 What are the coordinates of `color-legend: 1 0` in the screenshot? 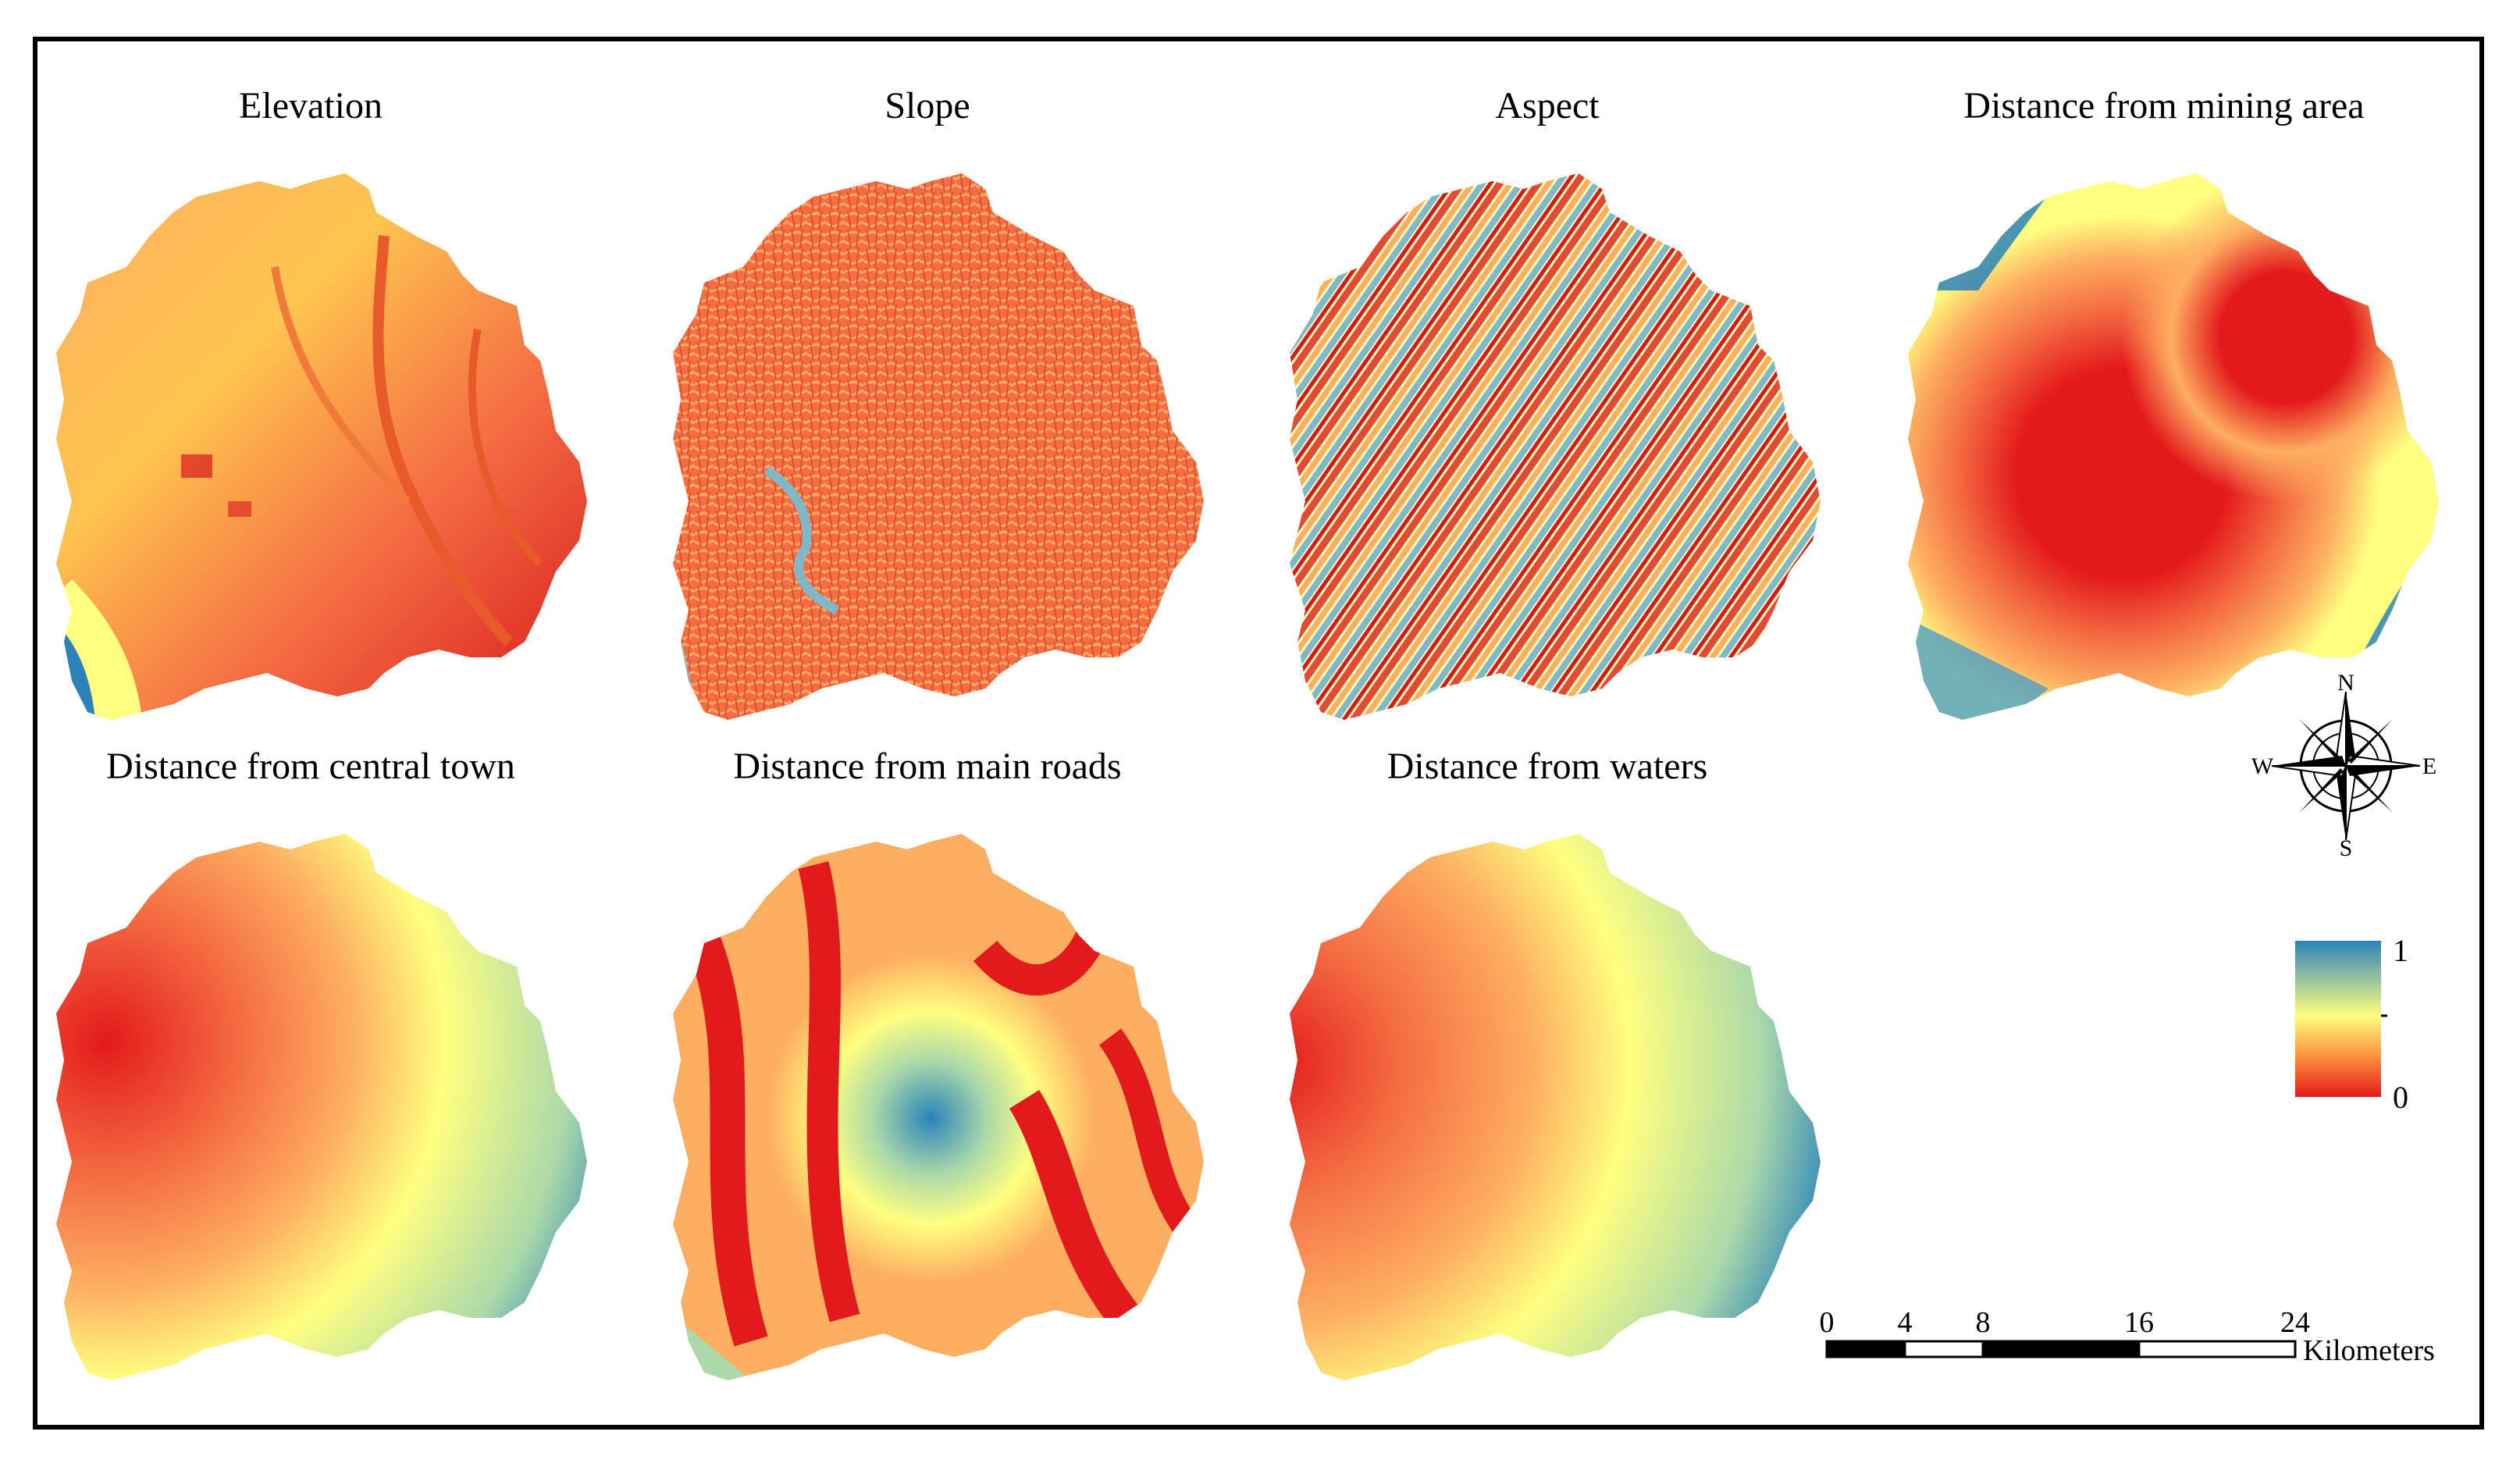 It's located at (2351, 1024).